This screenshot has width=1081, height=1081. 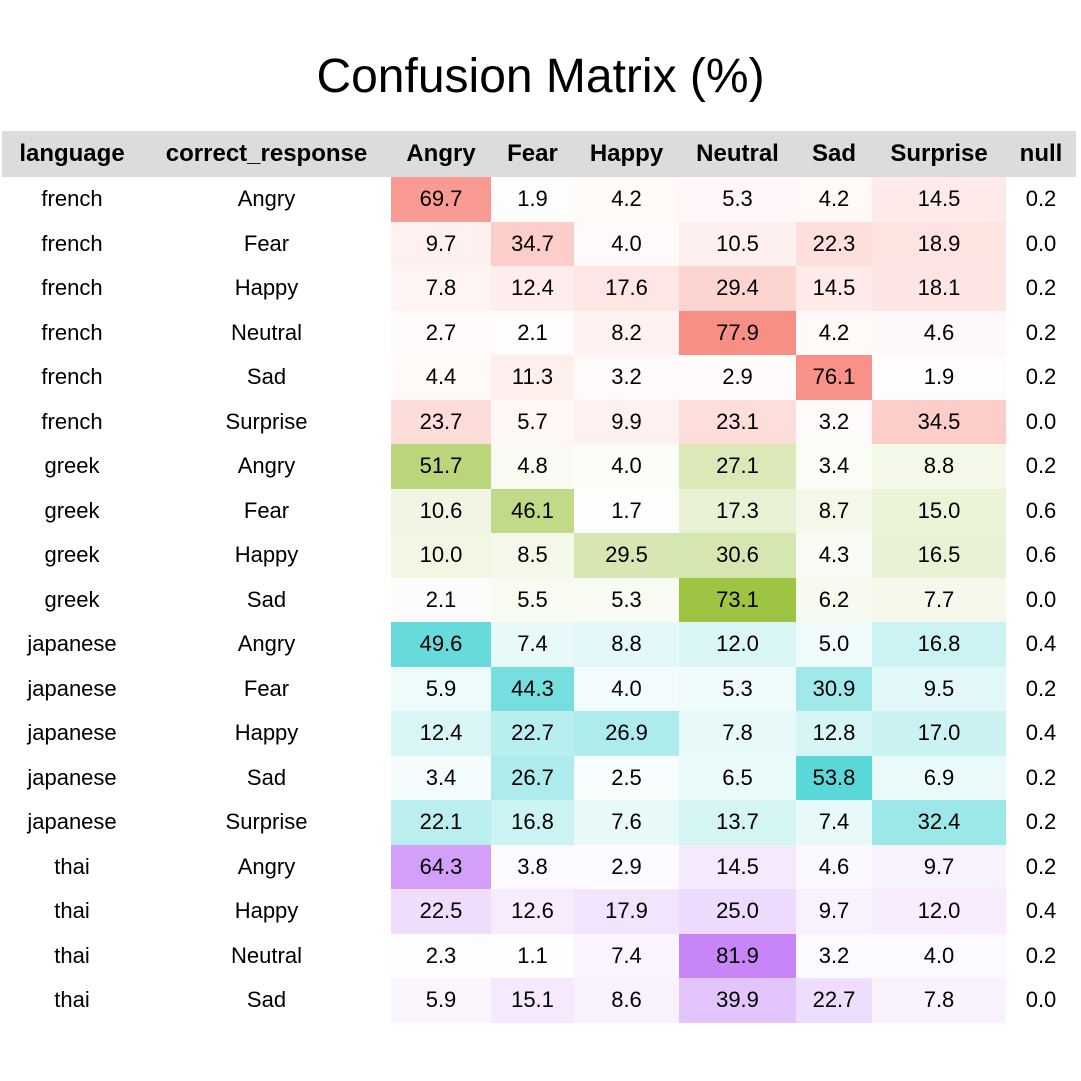 I want to click on heatmap-cell-angry: 2.3, so click(x=441, y=955).